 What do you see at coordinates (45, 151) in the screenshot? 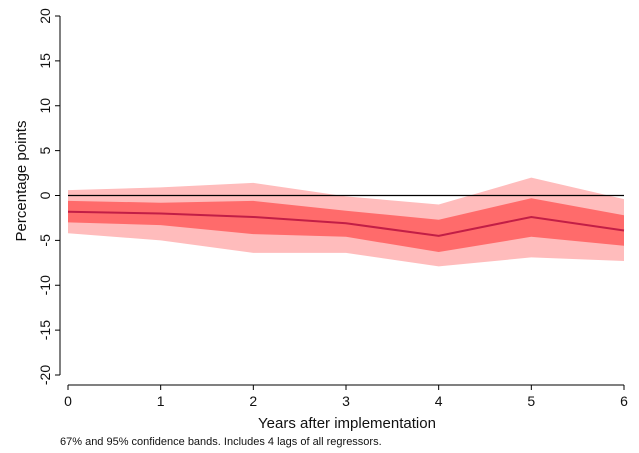
I see `y-tick-label: 5` at bounding box center [45, 151].